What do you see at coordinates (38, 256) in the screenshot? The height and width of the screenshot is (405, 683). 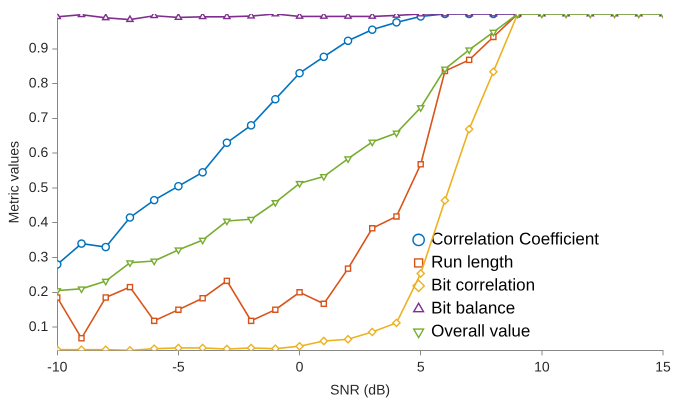 I see `y-tick-label: 0.3` at bounding box center [38, 256].